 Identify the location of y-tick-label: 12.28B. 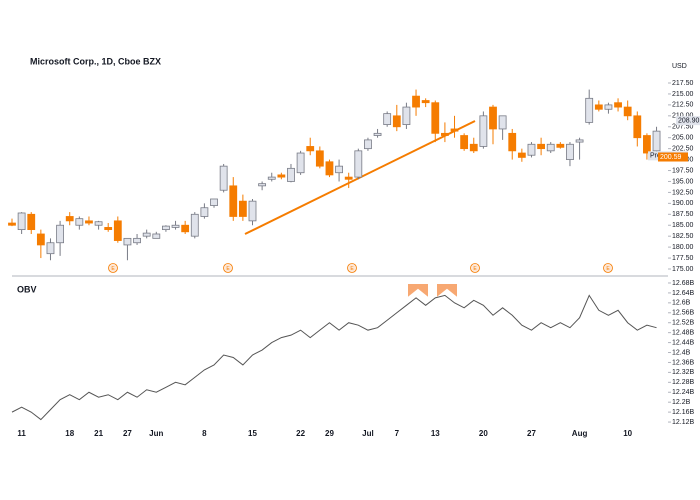
(683, 382).